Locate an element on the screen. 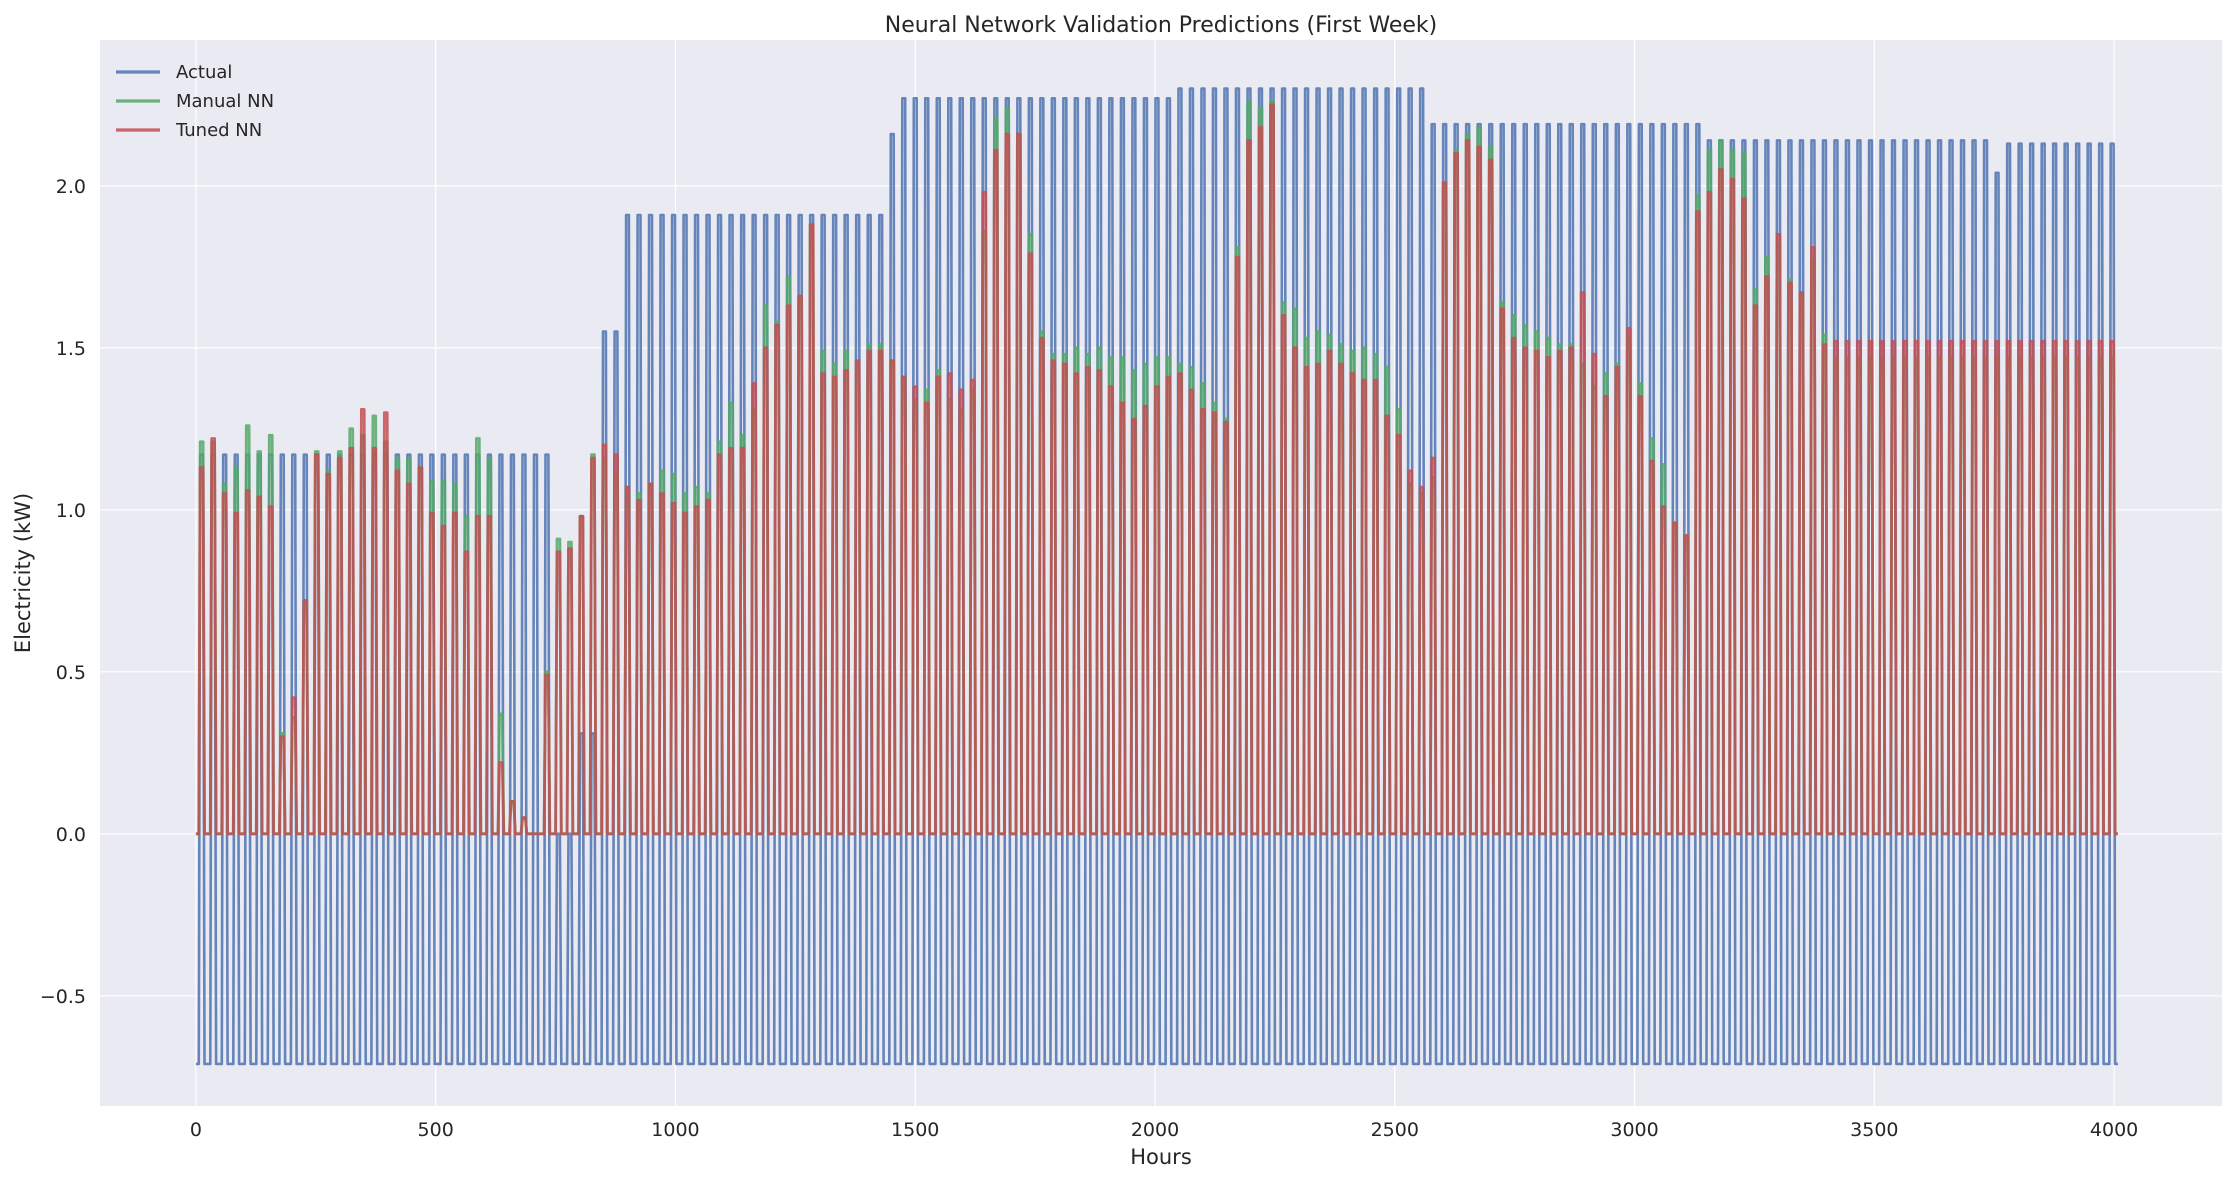 The width and height of the screenshot is (2233, 1182). y-tick-label: −0.5 is located at coordinates (63, 997).